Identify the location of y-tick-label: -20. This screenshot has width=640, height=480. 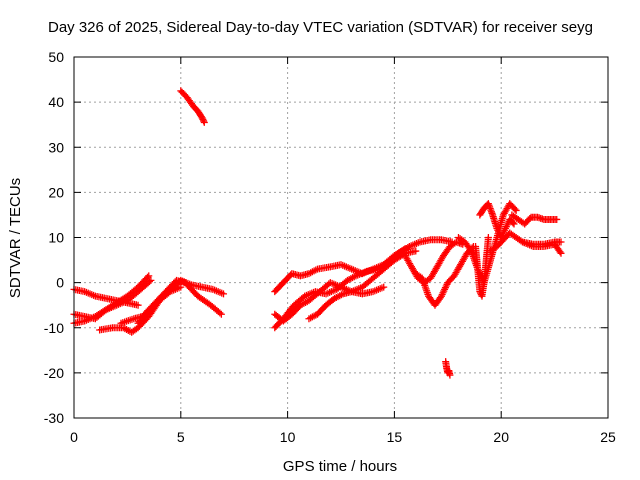
(54, 373).